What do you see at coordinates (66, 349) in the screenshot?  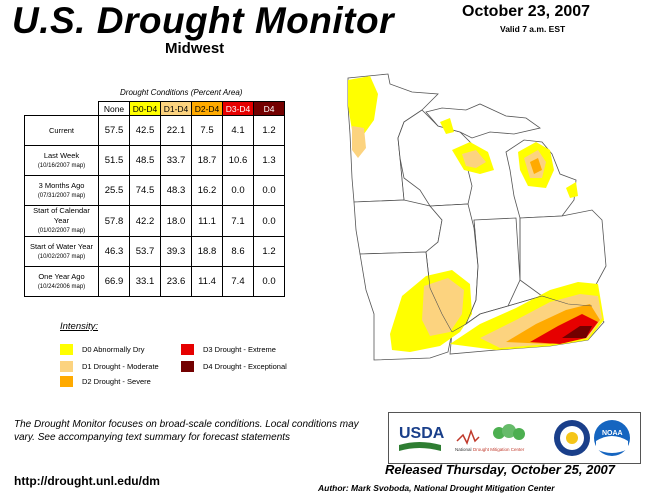 I see `legend-swatch-d0` at bounding box center [66, 349].